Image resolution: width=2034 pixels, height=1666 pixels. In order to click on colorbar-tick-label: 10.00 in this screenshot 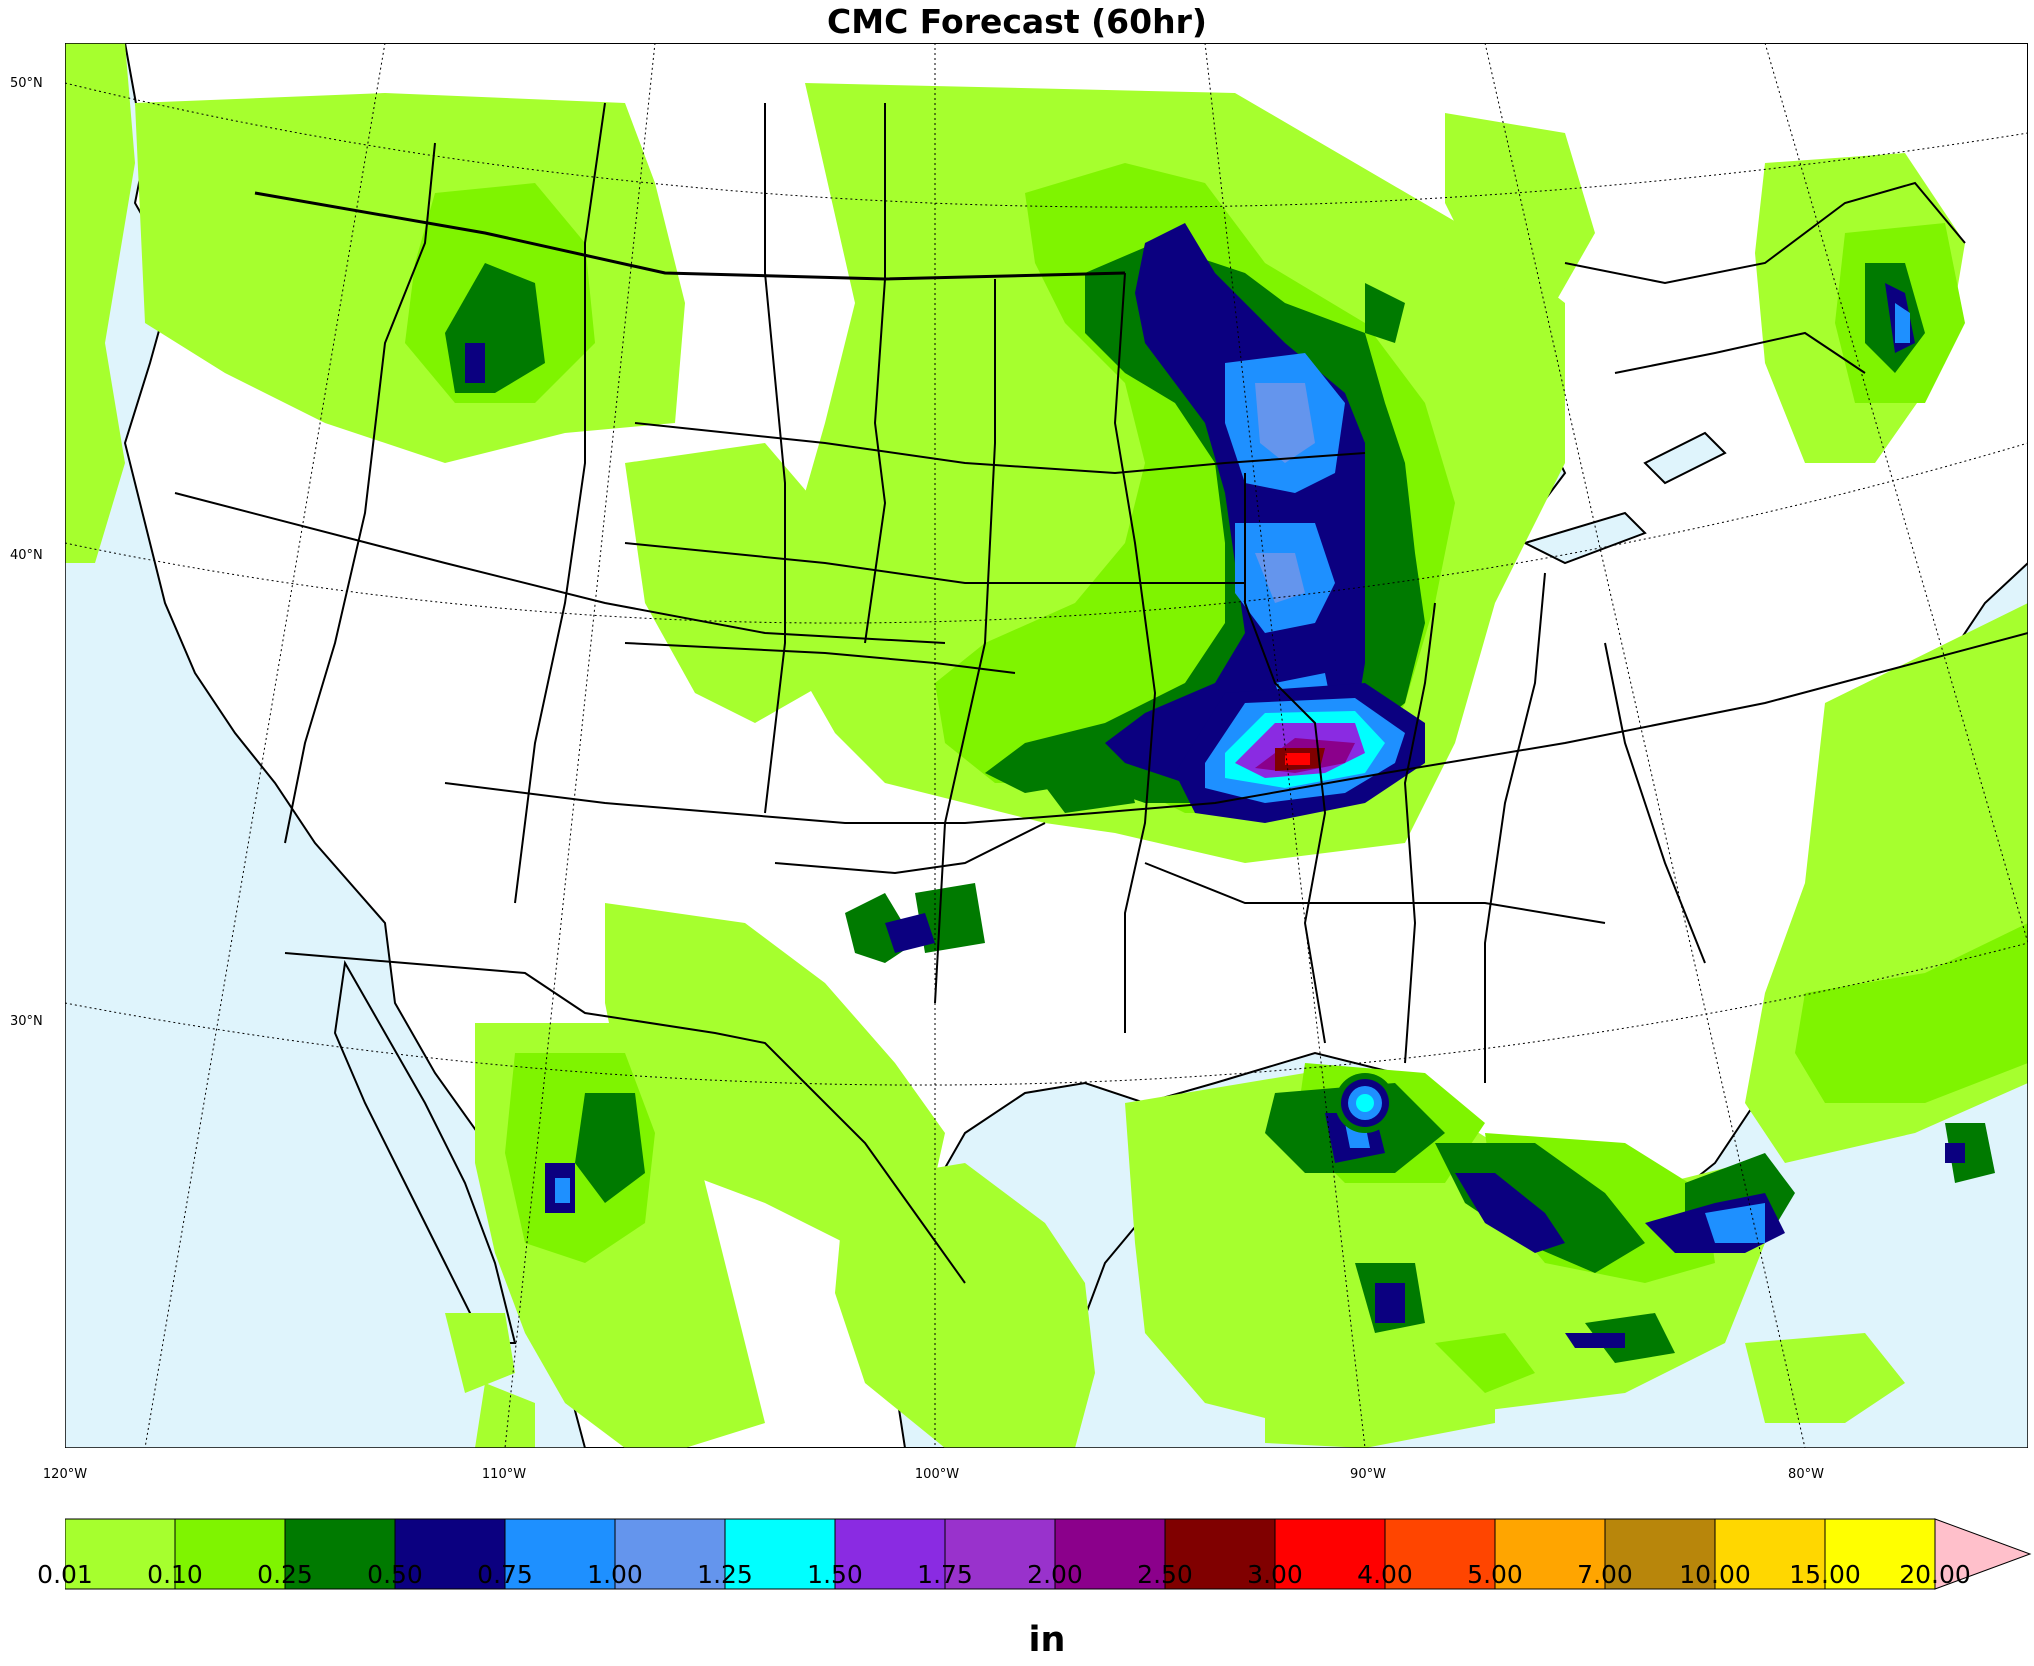, I will do `click(1715, 1574)`.